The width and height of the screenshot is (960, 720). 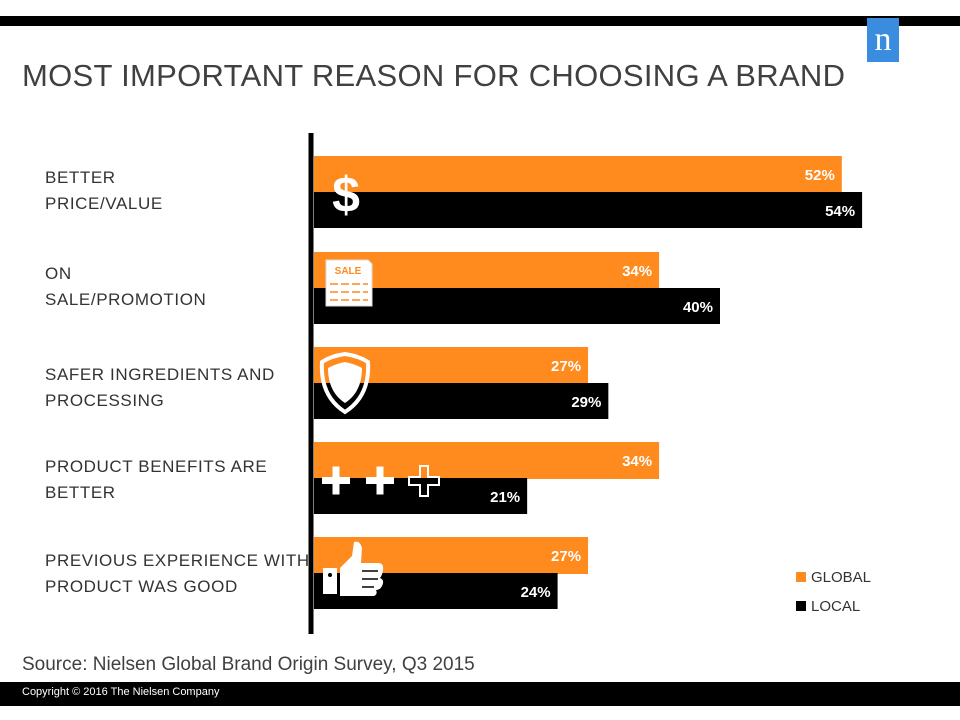 What do you see at coordinates (353, 568) in the screenshot?
I see `thumbs-up-icon` at bounding box center [353, 568].